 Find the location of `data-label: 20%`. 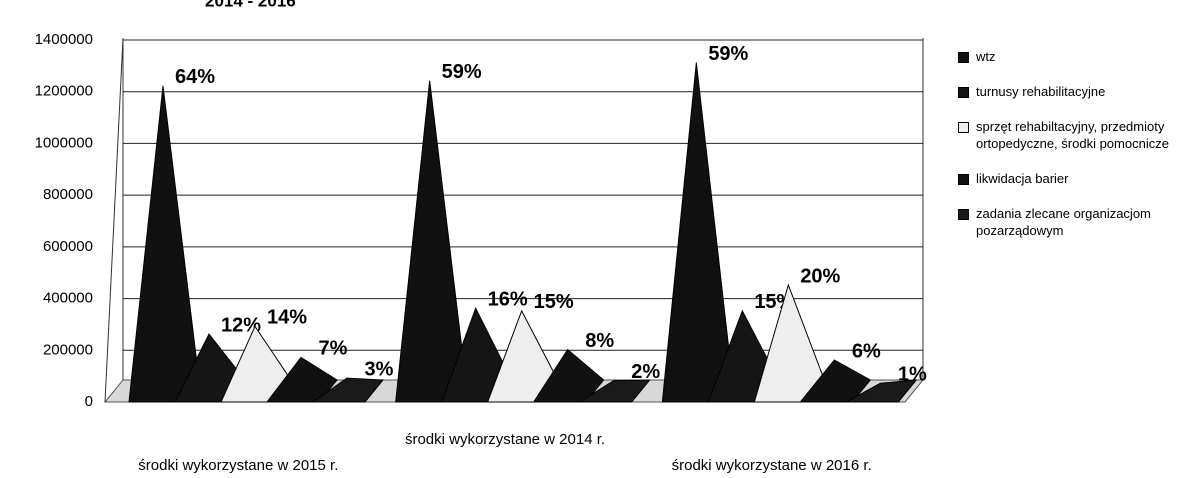

data-label: 20% is located at coordinates (820, 276).